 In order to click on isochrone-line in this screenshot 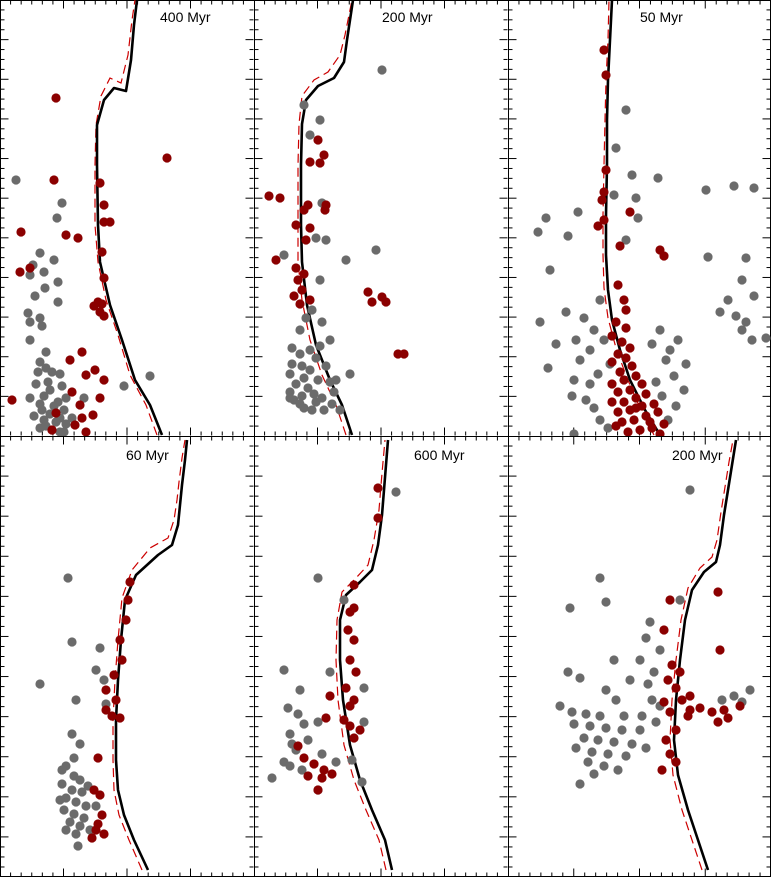, I will do `click(327, 218)`.